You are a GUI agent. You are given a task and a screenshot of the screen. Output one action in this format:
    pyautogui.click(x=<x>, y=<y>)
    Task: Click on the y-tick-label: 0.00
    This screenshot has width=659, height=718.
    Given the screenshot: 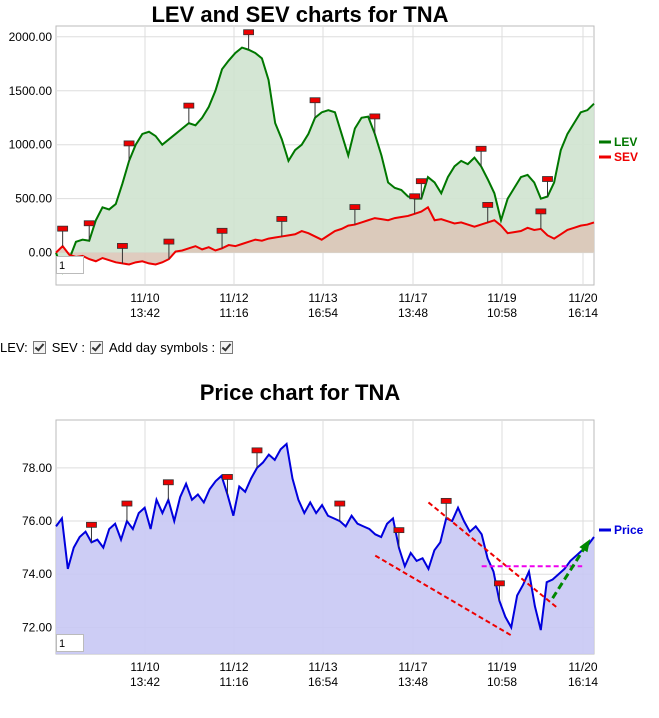 What is the action you would take?
    pyautogui.click(x=41, y=253)
    